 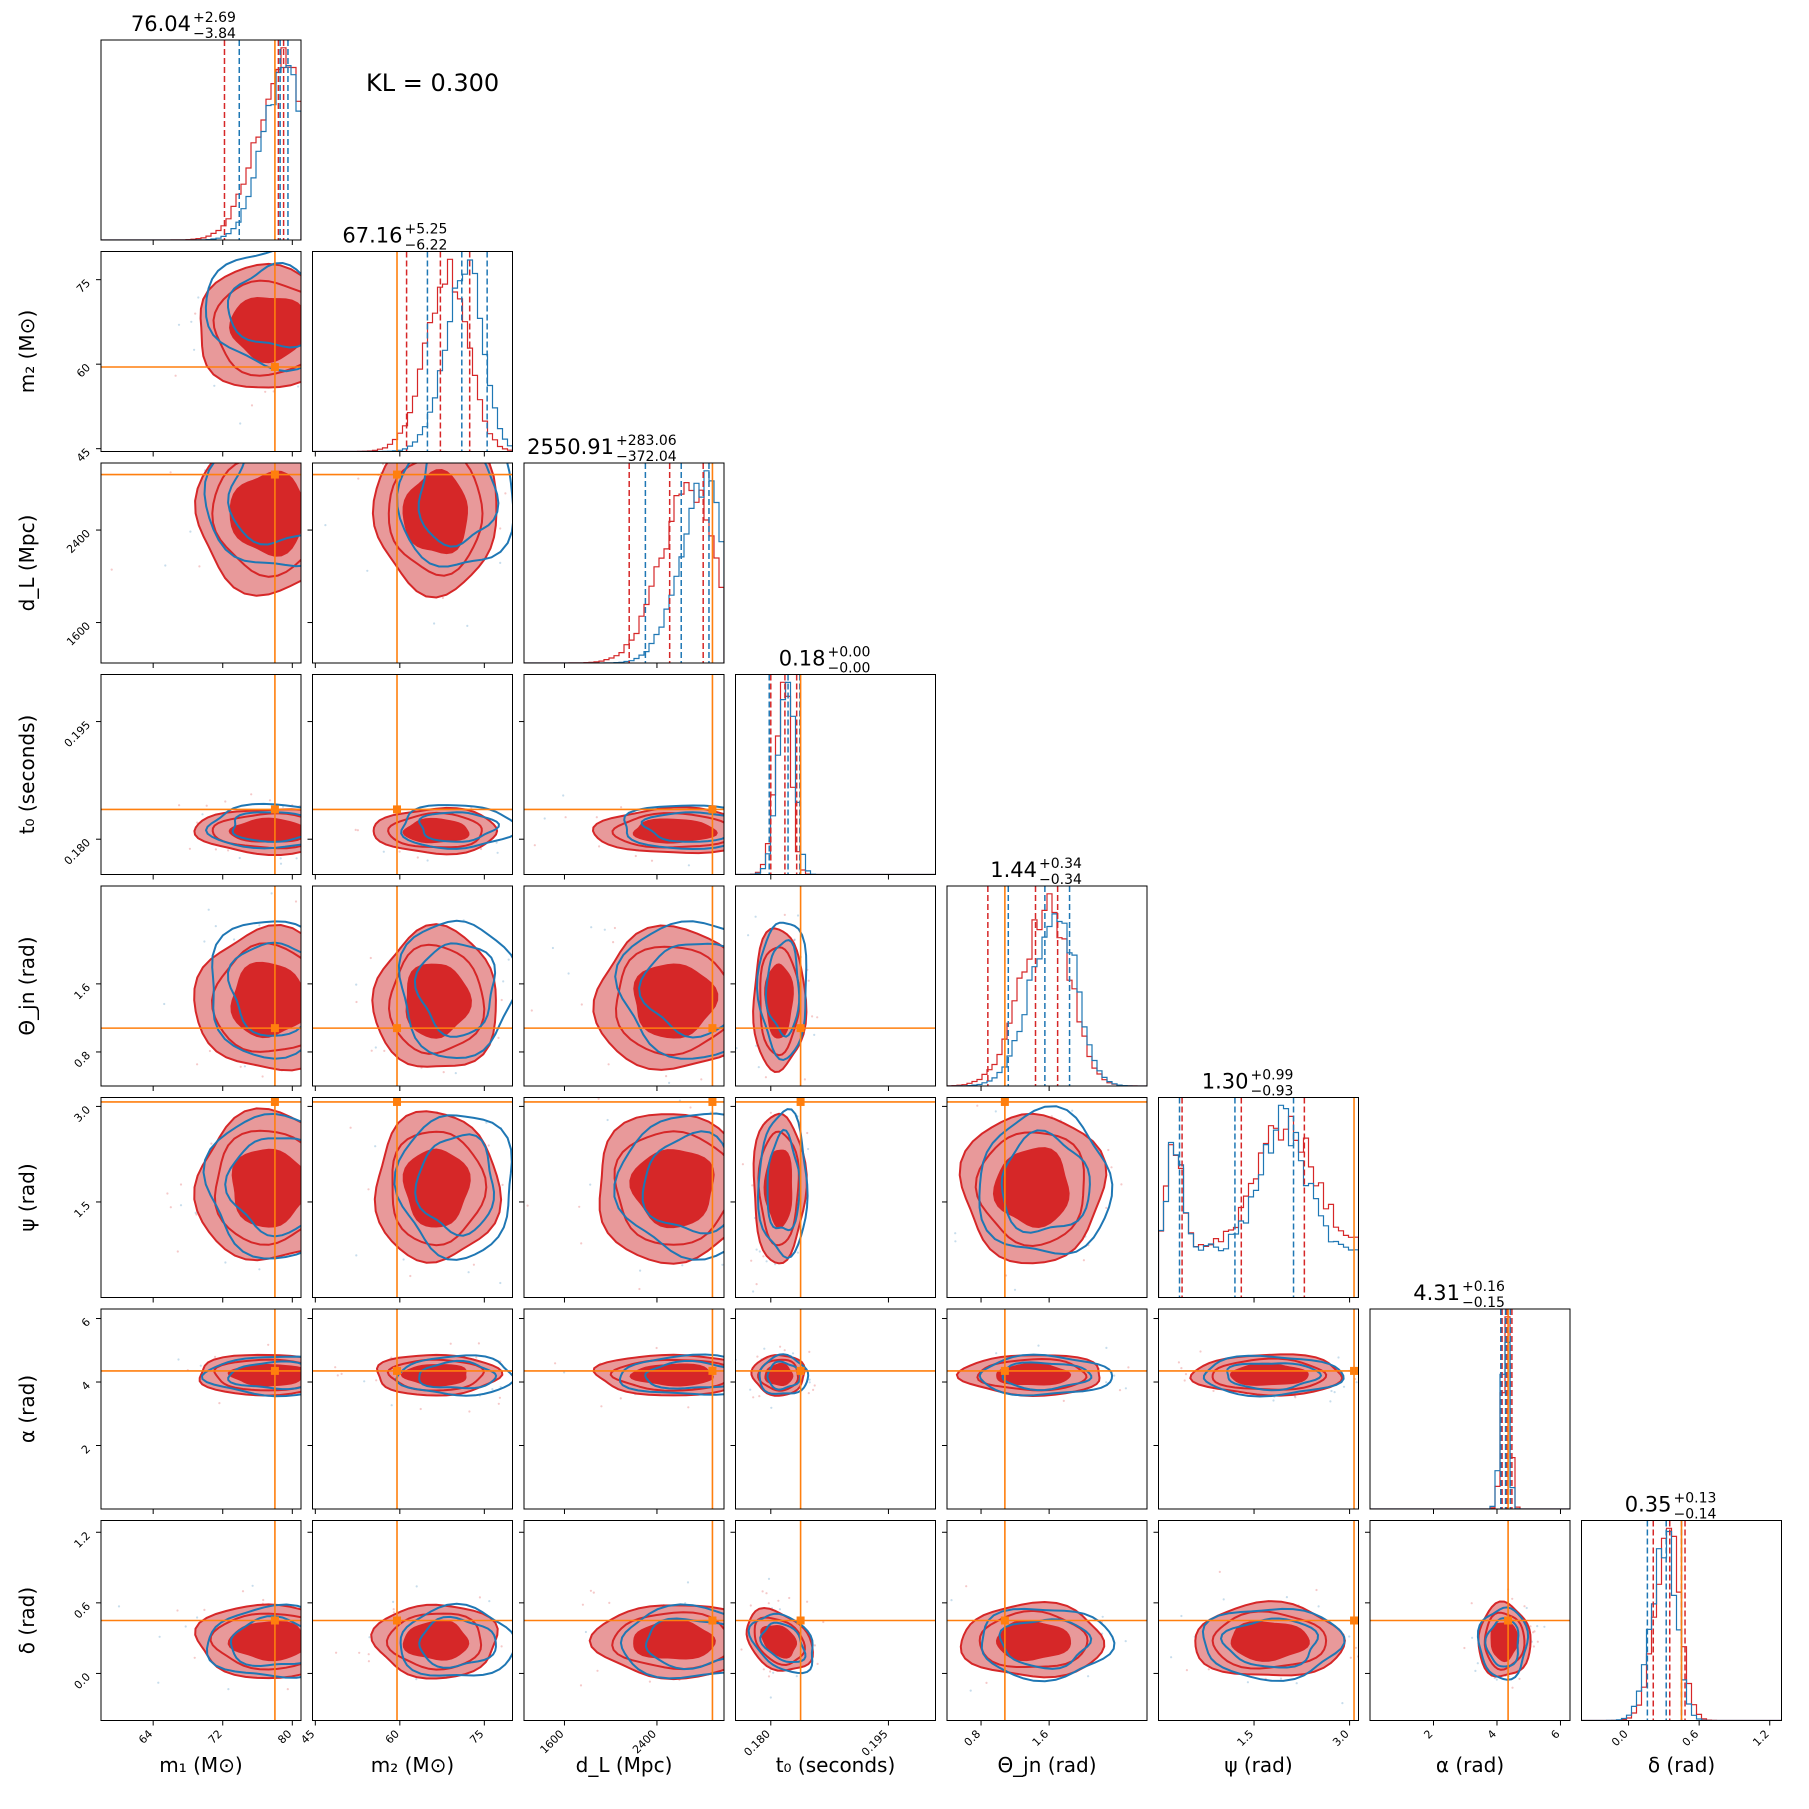 I want to click on diag-title-minus: −0.00, so click(x=849, y=669).